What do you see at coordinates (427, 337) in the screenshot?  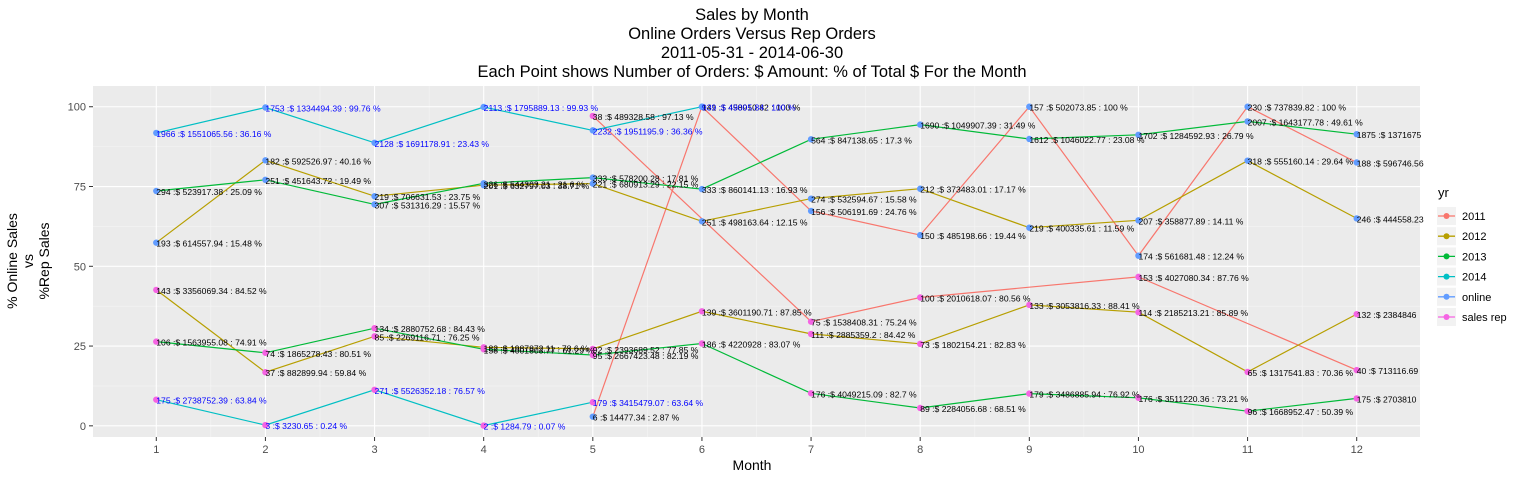 I see `data-label: 85 :$ 2269116.71 : 76.25 %` at bounding box center [427, 337].